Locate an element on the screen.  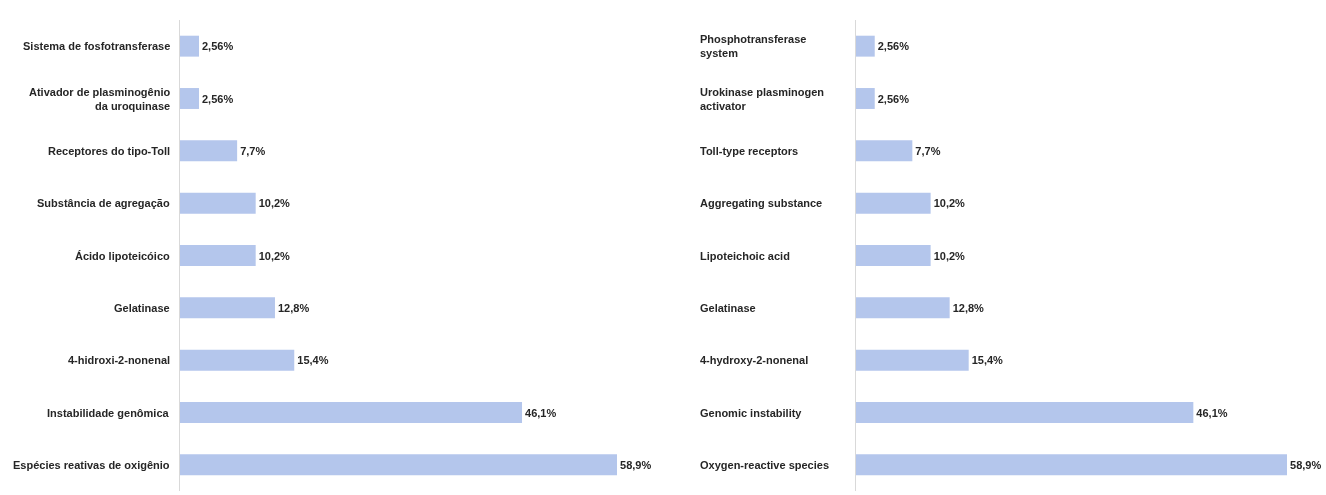
y-tick-label: Receptores do tipo-Toll is located at coordinates (109, 151).